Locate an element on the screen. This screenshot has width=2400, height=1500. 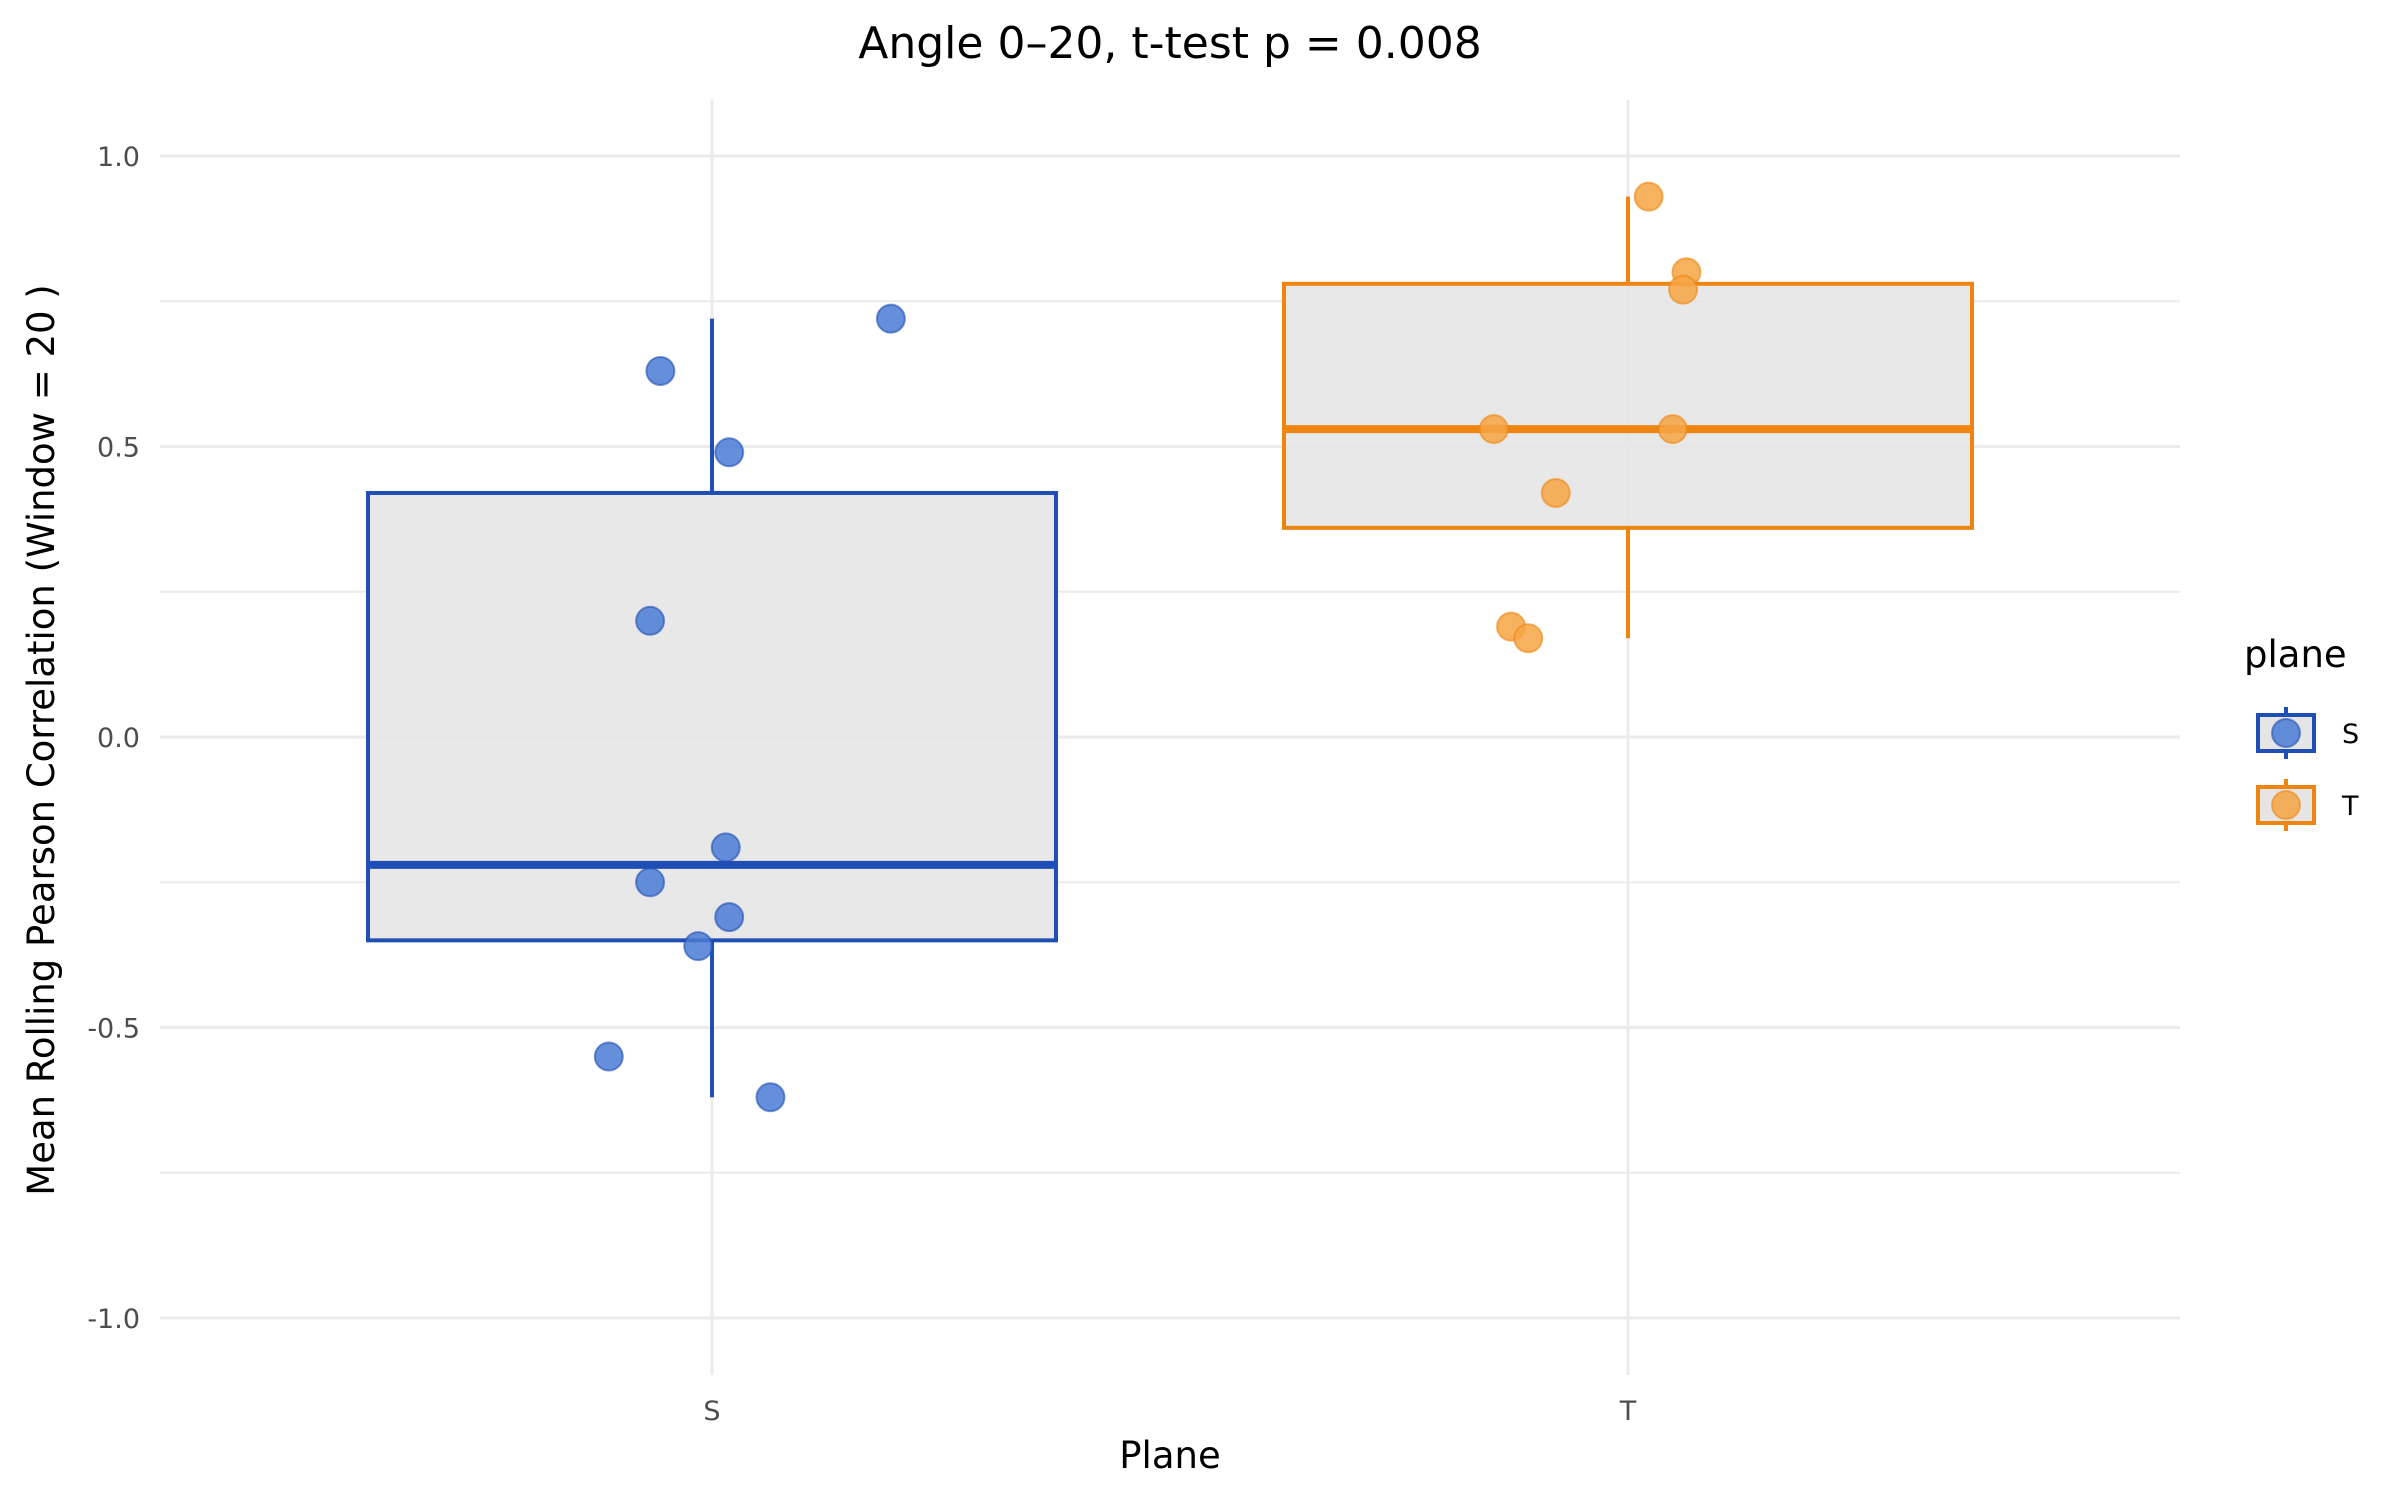
y-tick-label: -1.0 is located at coordinates (113, 1319).